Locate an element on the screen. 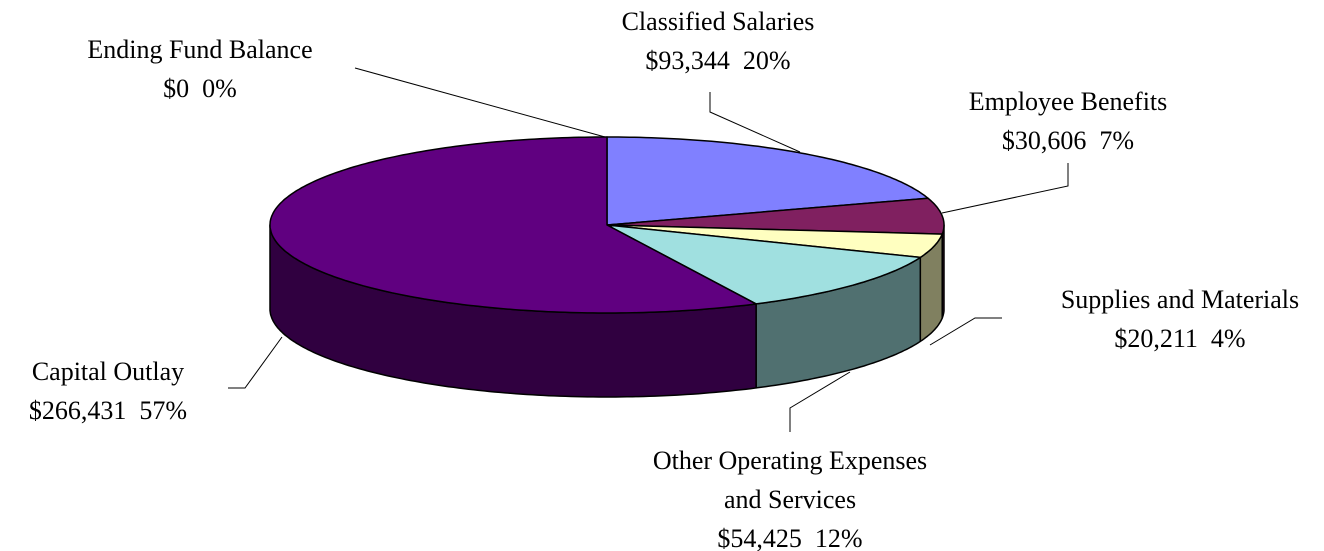  category-label: Employee Benefits is located at coordinates (1068, 101).